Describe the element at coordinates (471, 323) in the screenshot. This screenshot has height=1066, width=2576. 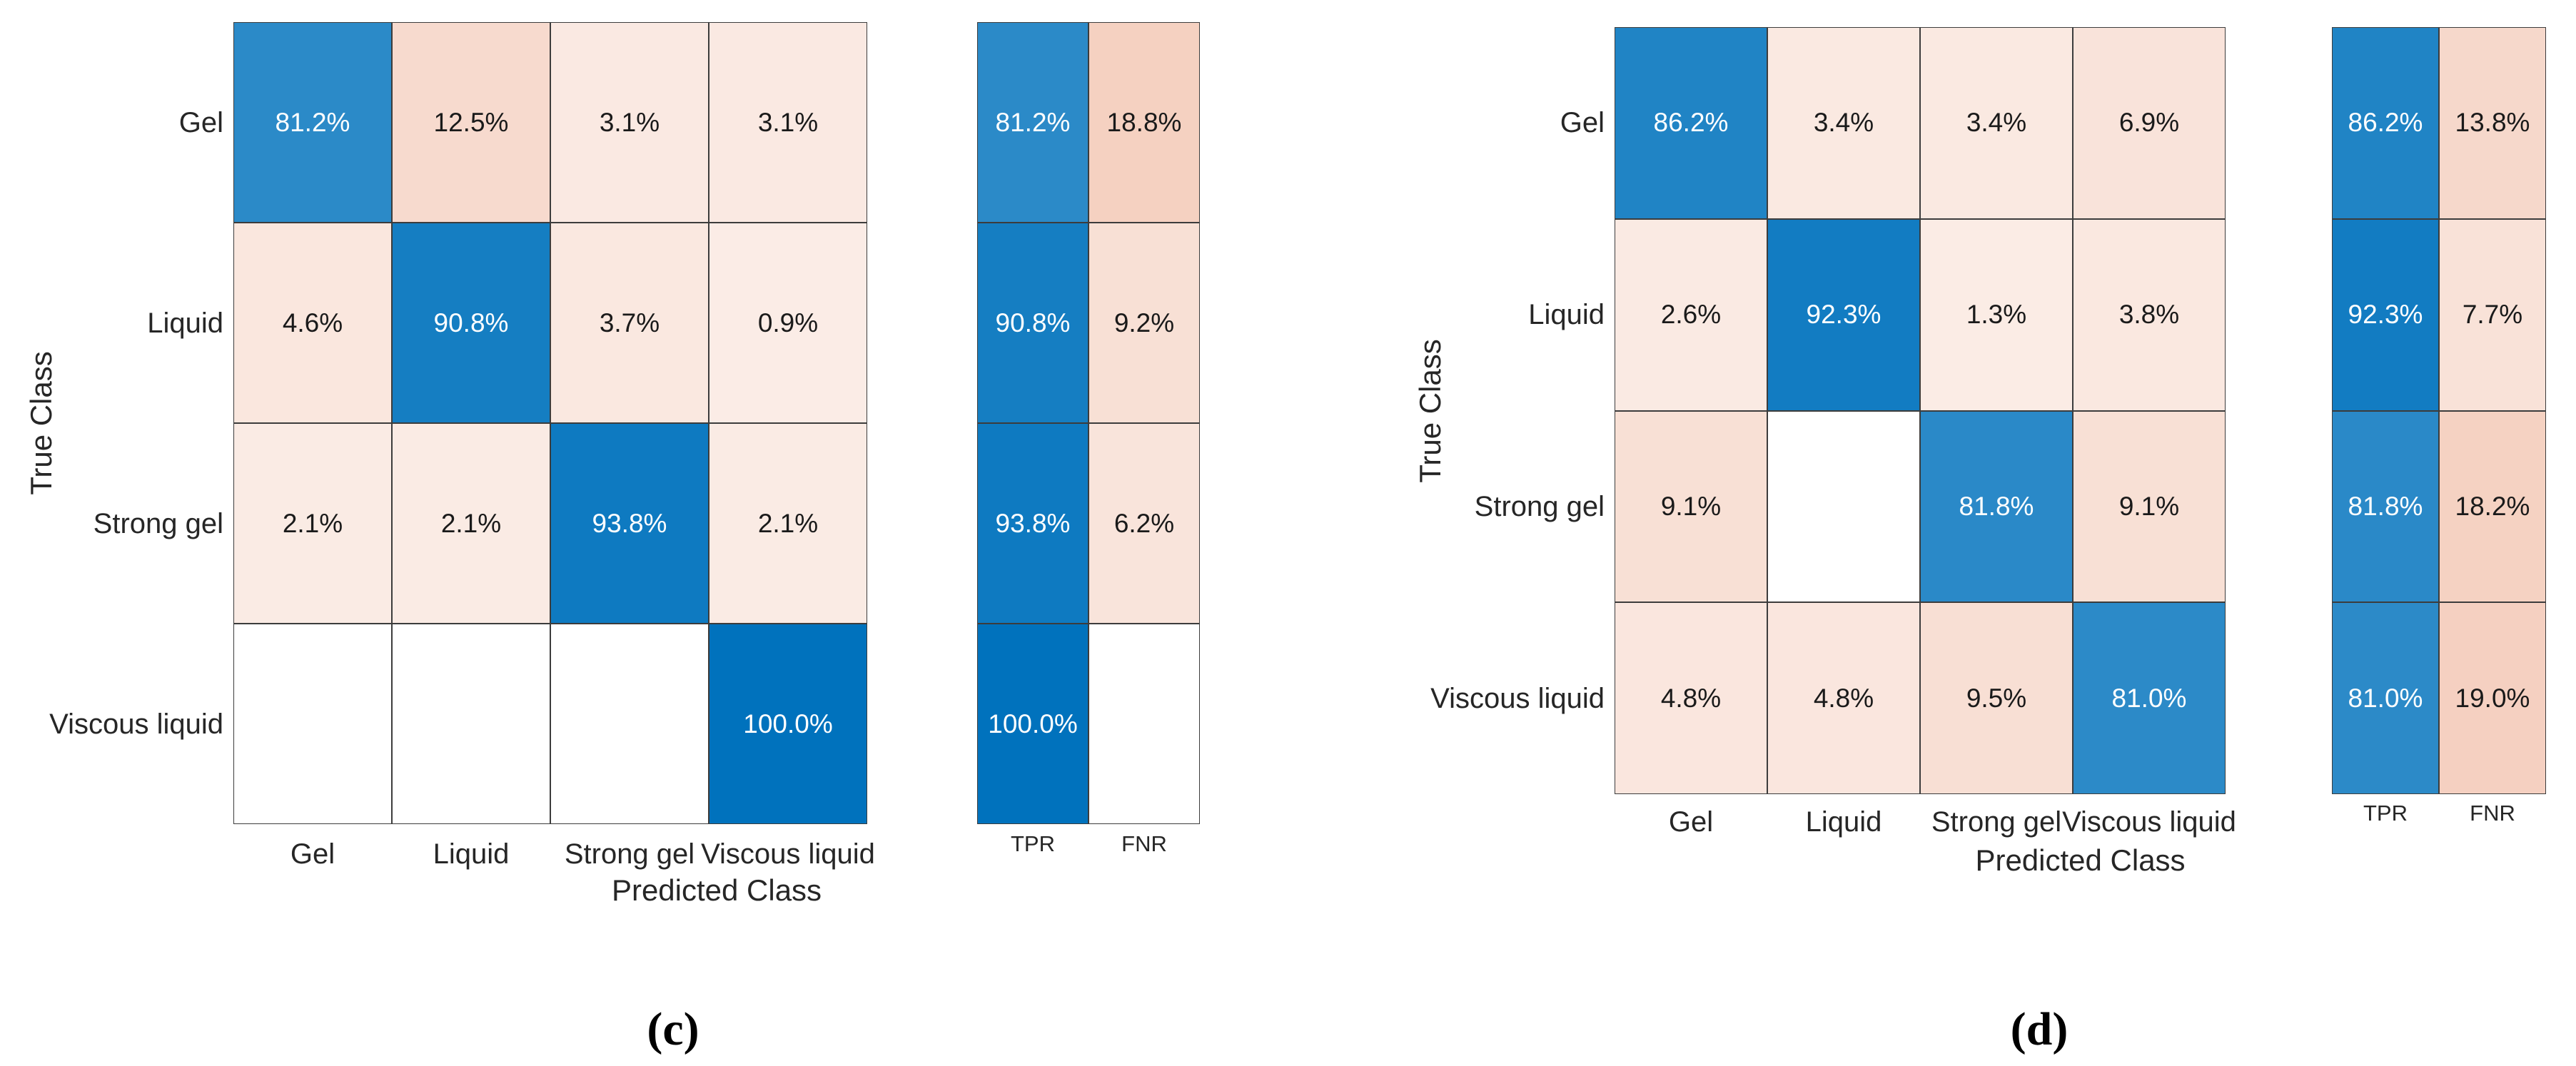
I see `cell-c-liquid-liquid: 90.8%` at that location.